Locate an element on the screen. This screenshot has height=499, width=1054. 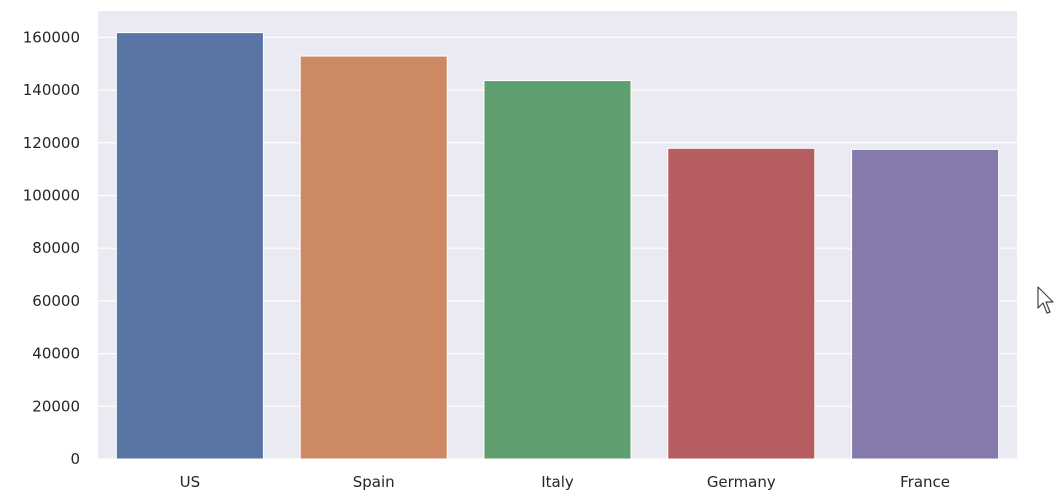
y-tick-label: 120000 is located at coordinates (51, 143).